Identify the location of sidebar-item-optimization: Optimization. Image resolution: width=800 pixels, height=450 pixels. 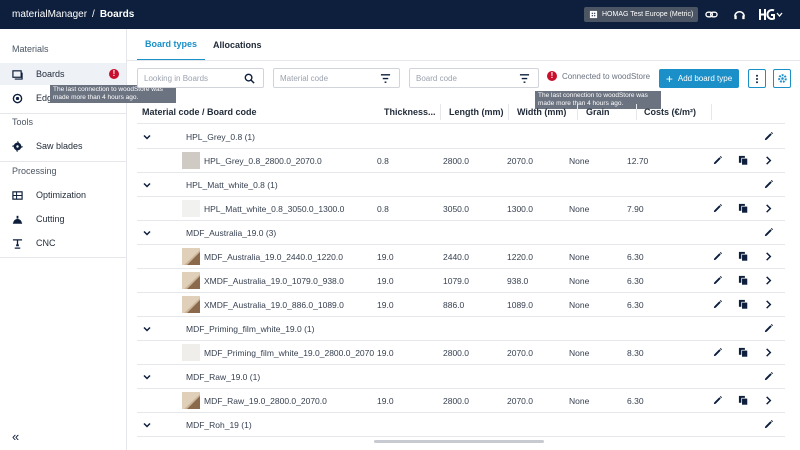
(63, 195).